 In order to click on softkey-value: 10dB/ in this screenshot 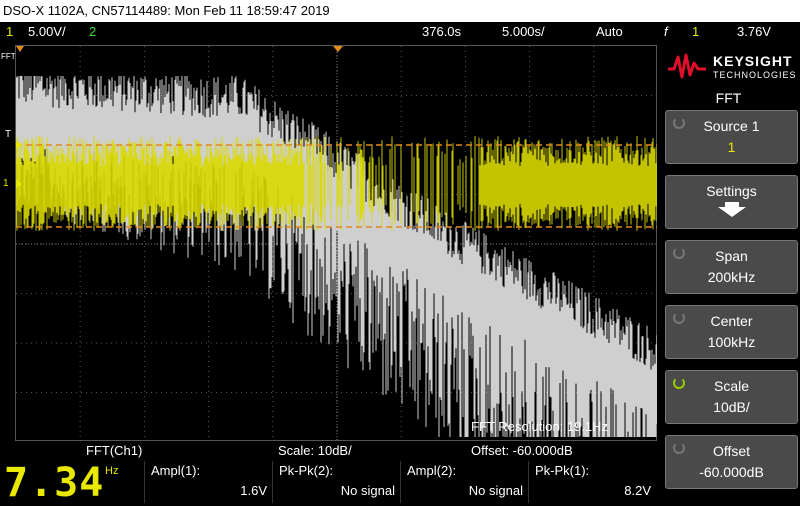, I will do `click(731, 407)`.